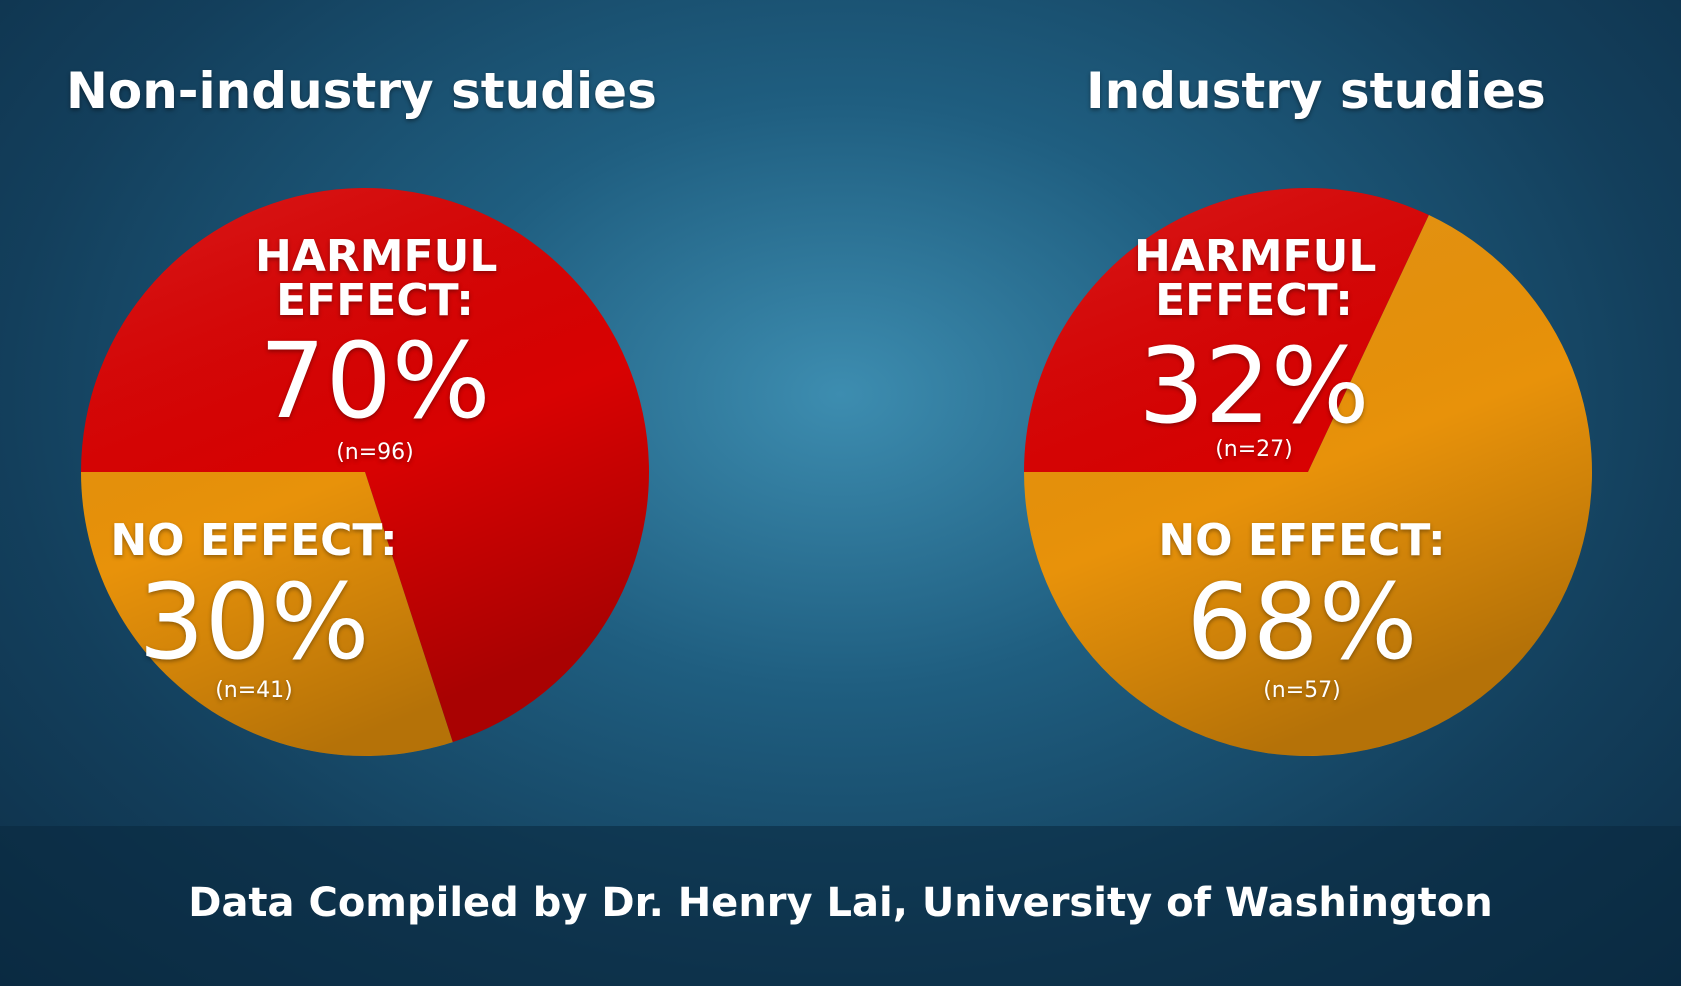  What do you see at coordinates (375, 381) in the screenshot?
I see `slice-percent: 70%` at bounding box center [375, 381].